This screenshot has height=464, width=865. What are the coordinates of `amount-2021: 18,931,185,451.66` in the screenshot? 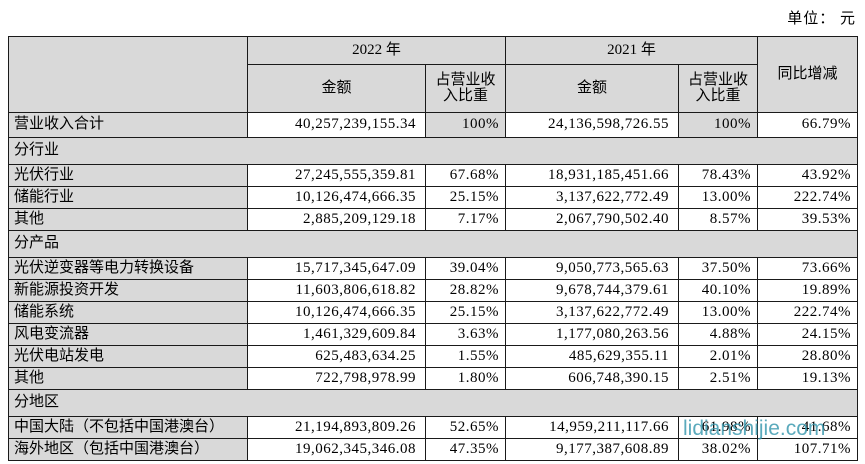 It's located at (592, 175).